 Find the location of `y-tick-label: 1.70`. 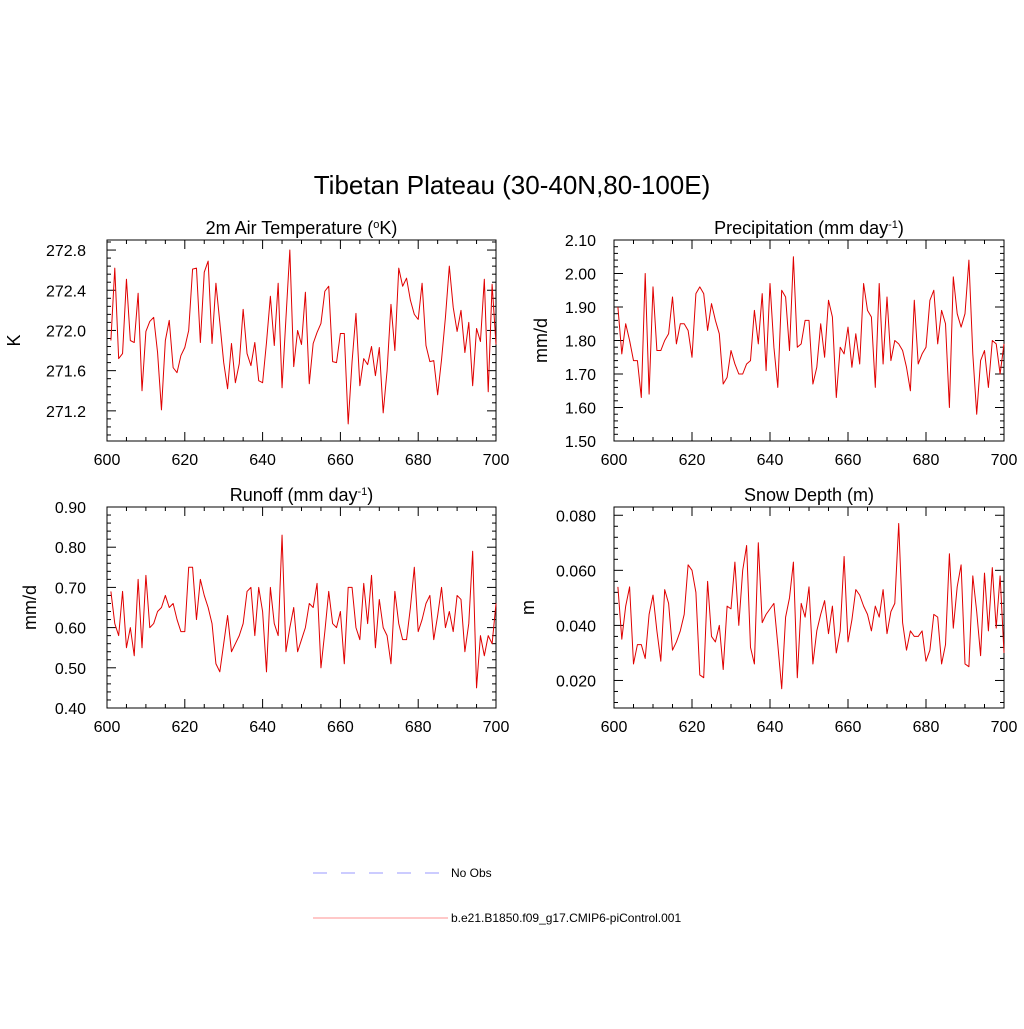

y-tick-label: 1.70 is located at coordinates (580, 375).